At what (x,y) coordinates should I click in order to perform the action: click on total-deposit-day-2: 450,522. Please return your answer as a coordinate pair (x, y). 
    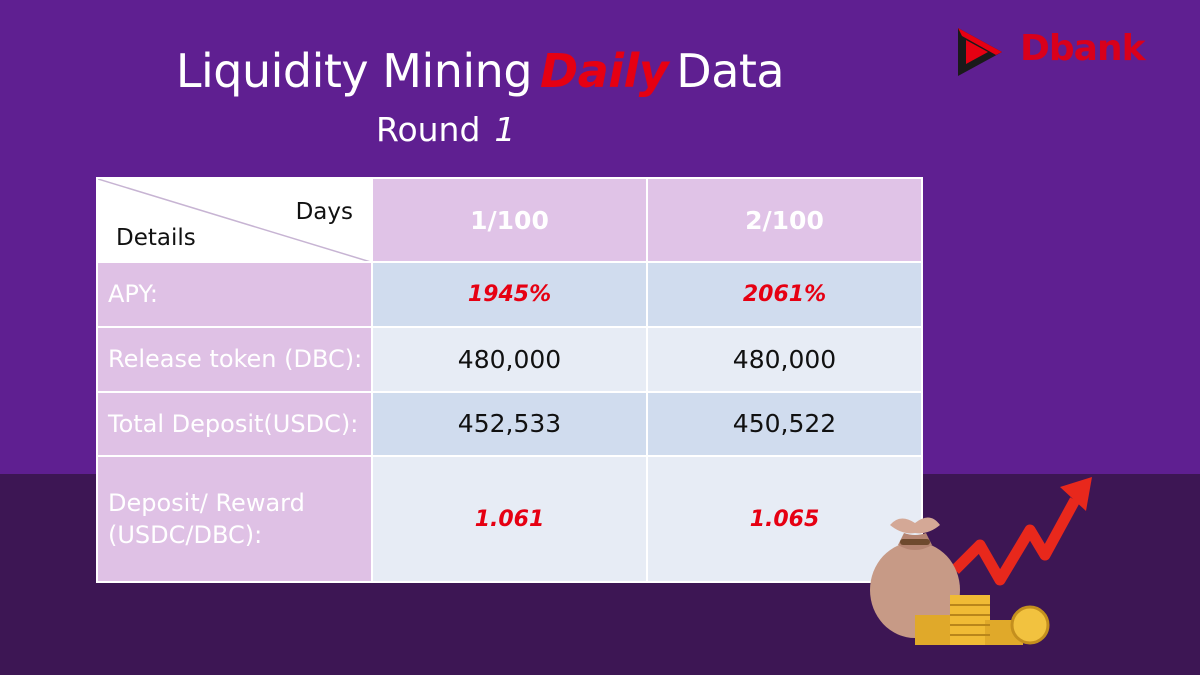
    Looking at the image, I should click on (784, 424).